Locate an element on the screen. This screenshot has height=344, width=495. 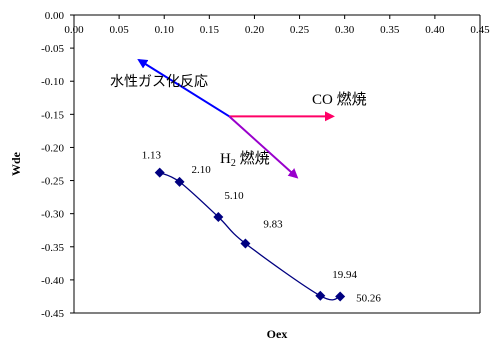
x-tick-label: 0.15 is located at coordinates (210, 30).